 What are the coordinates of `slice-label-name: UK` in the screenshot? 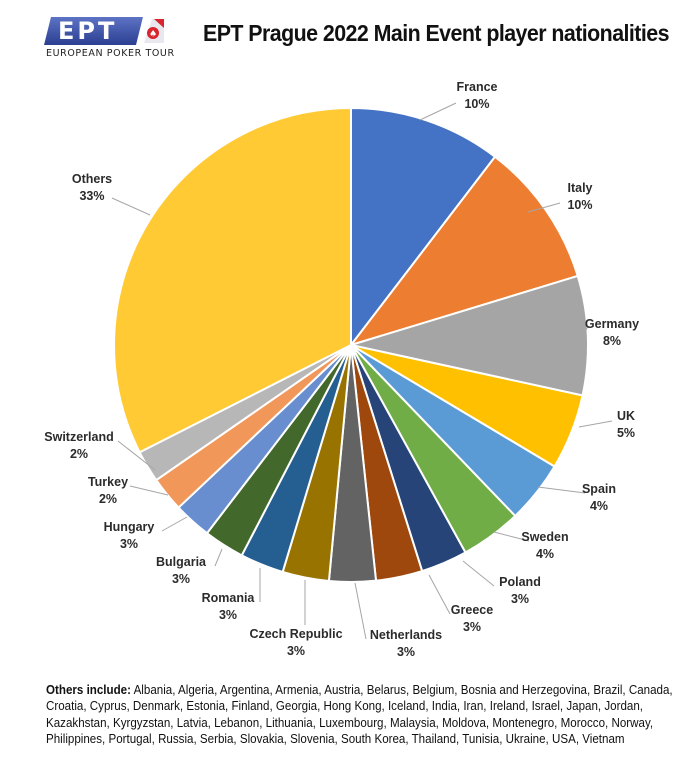 It's located at (626, 416).